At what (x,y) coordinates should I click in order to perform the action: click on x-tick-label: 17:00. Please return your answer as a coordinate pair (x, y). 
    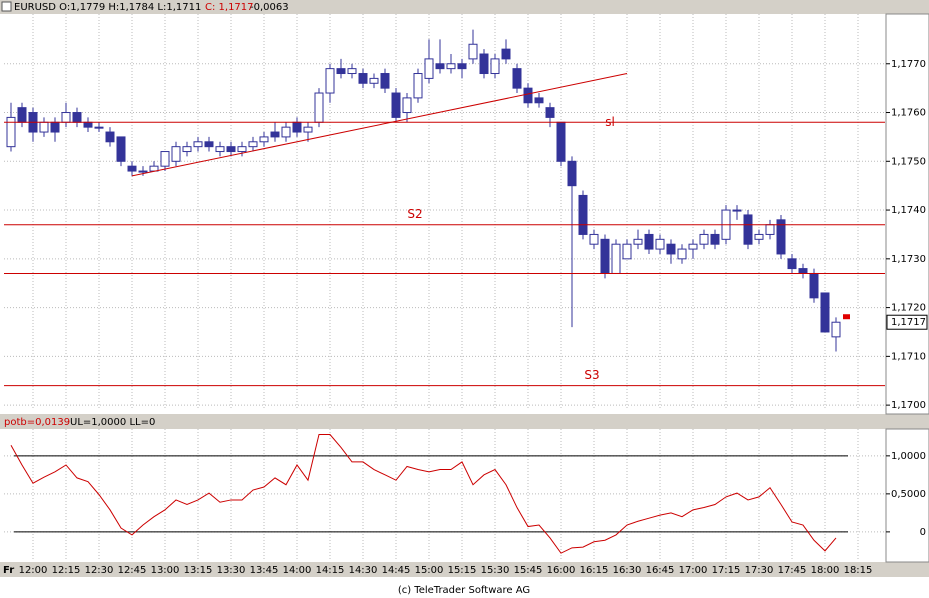
    Looking at the image, I should click on (693, 570).